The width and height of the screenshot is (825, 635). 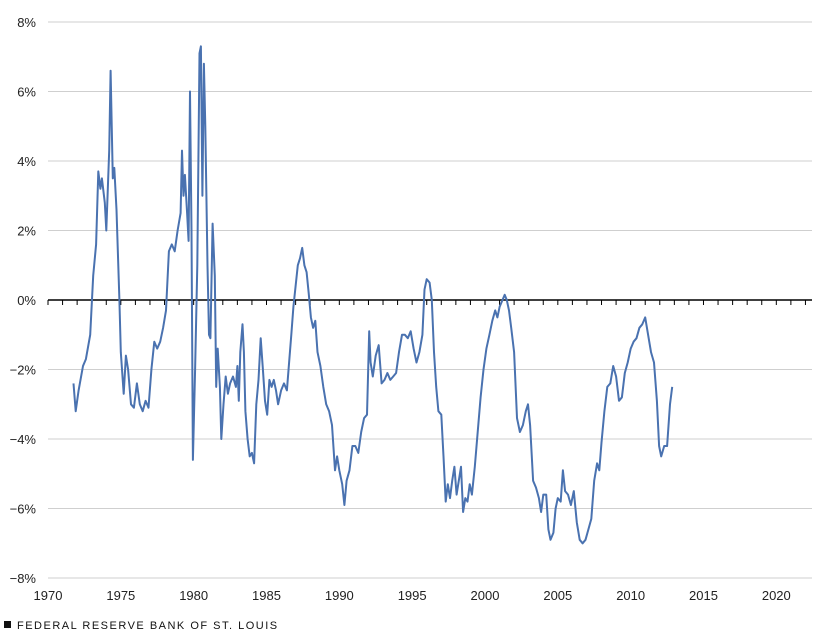 What do you see at coordinates (193, 595) in the screenshot?
I see `x-tick-label: 1980` at bounding box center [193, 595].